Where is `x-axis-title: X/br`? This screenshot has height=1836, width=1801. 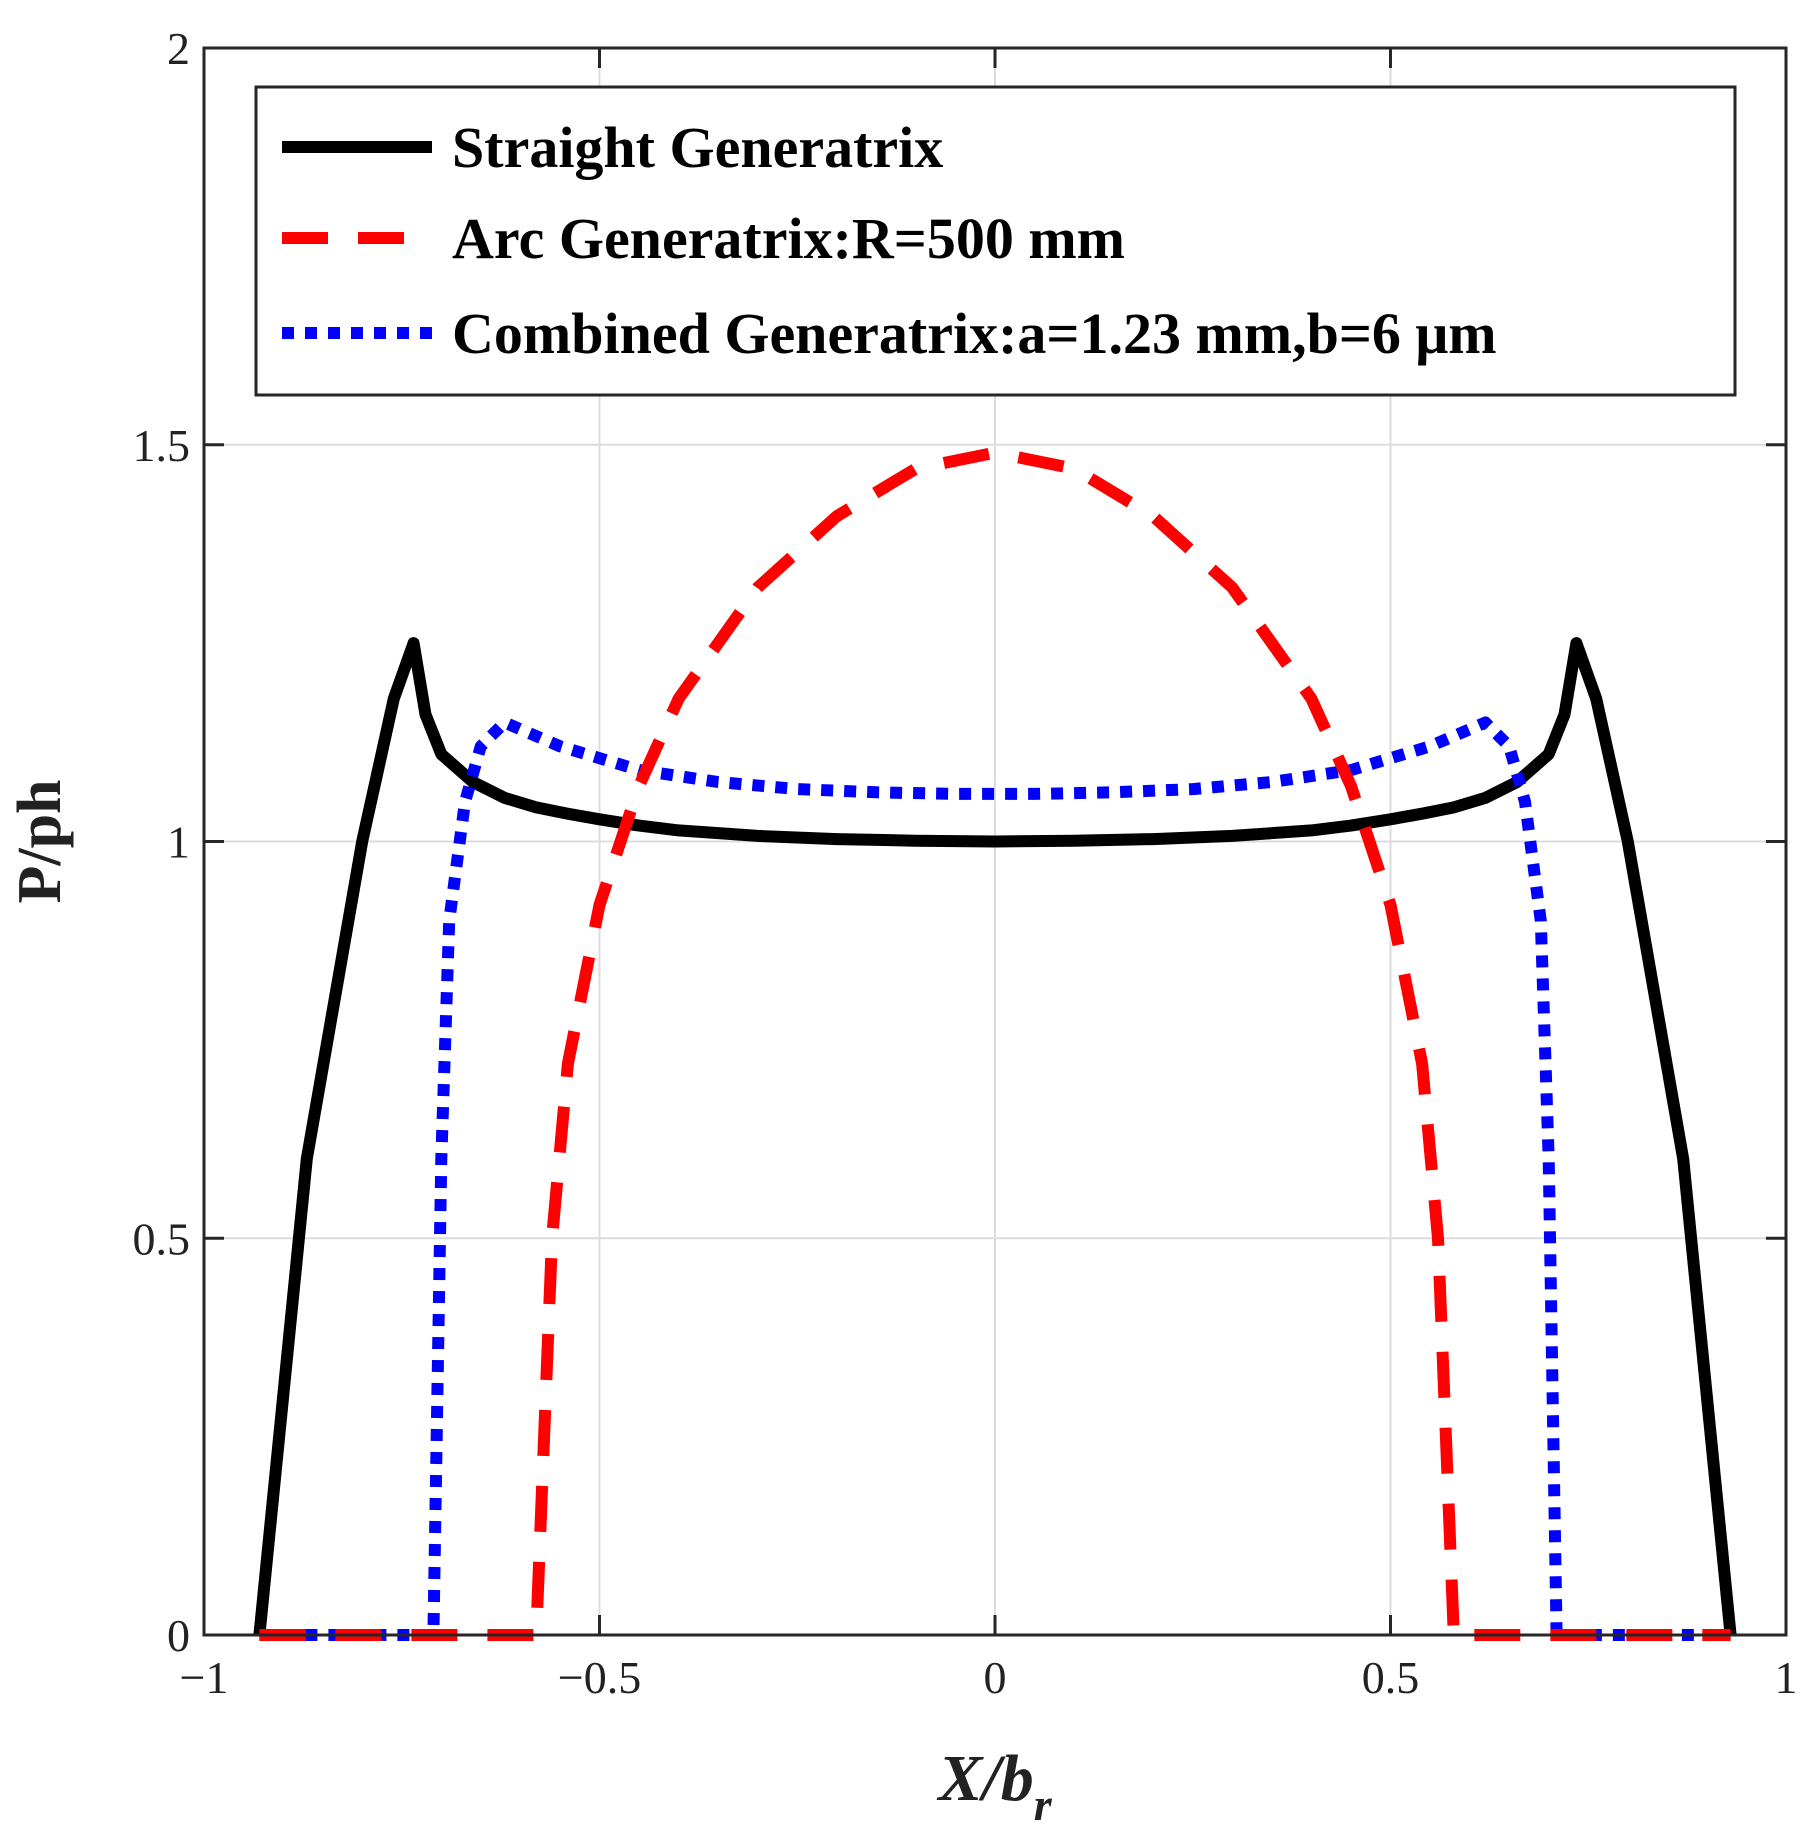
x-axis-title: X/br is located at coordinates (994, 1786).